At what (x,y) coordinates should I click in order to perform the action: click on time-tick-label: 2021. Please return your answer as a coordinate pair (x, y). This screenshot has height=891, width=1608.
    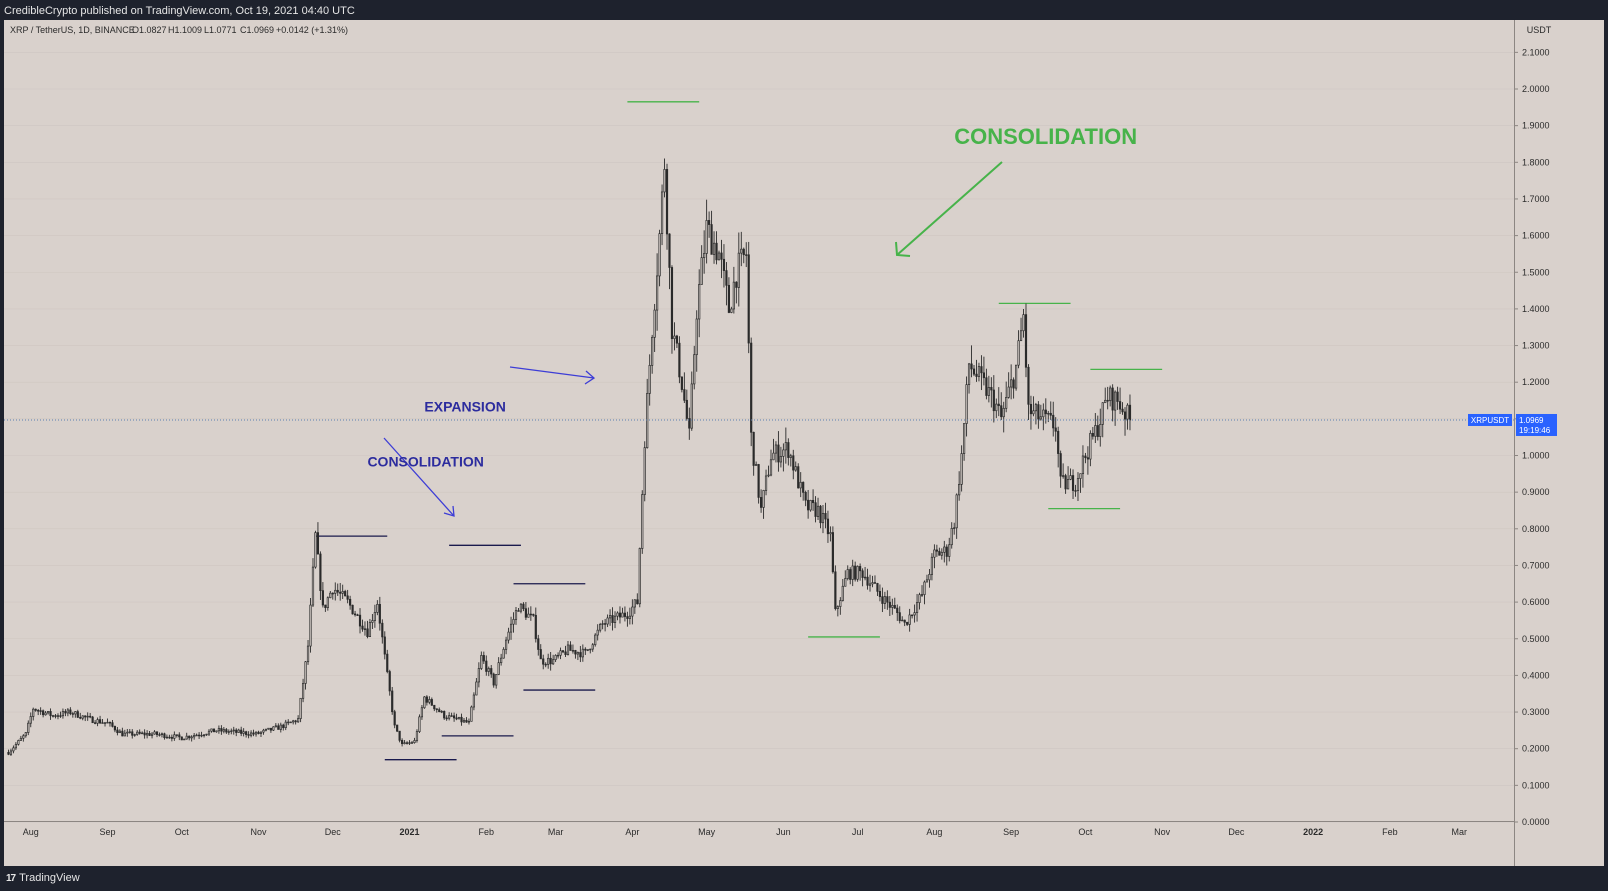
    Looking at the image, I should click on (410, 832).